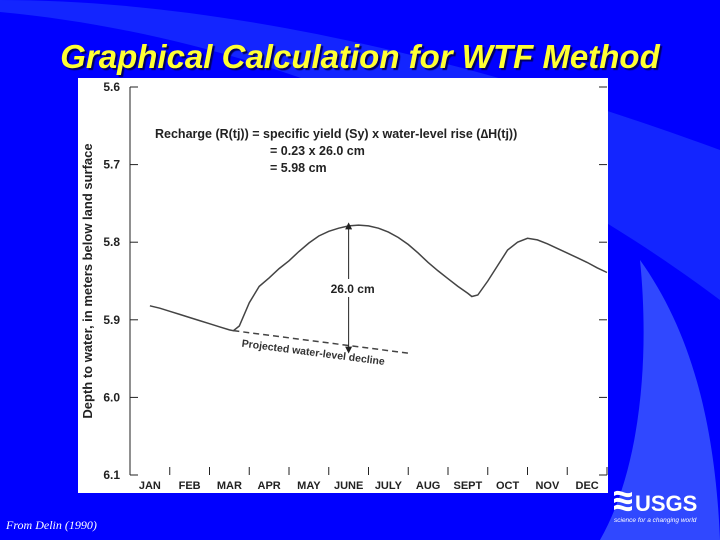  What do you see at coordinates (348, 486) in the screenshot?
I see `x-tick-label: JUNE` at bounding box center [348, 486].